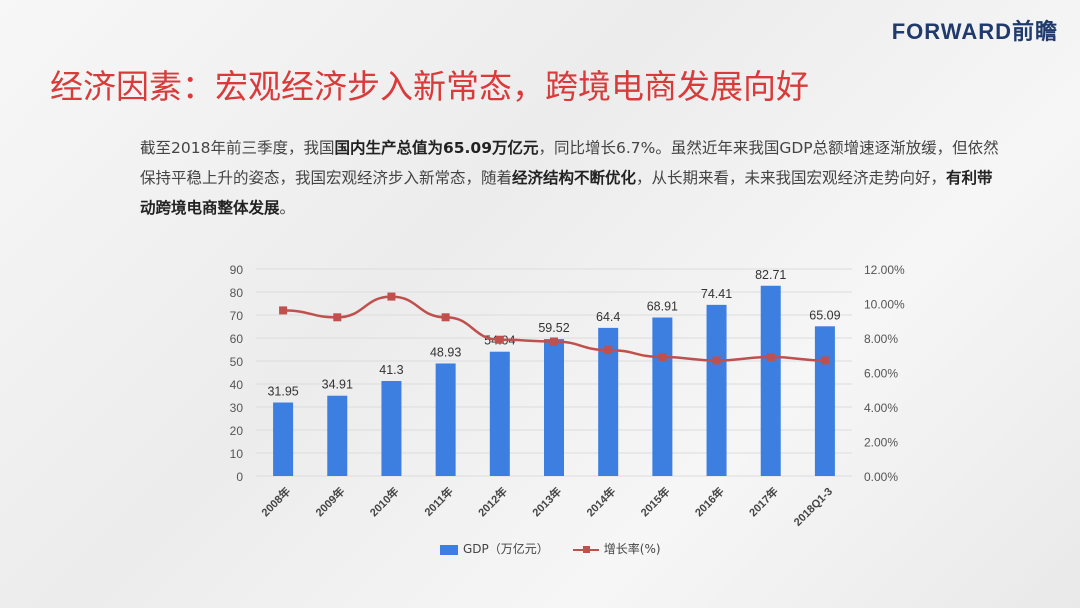 The height and width of the screenshot is (608, 1080). What do you see at coordinates (884, 270) in the screenshot?
I see `right-tick-label: 12.00%` at bounding box center [884, 270].